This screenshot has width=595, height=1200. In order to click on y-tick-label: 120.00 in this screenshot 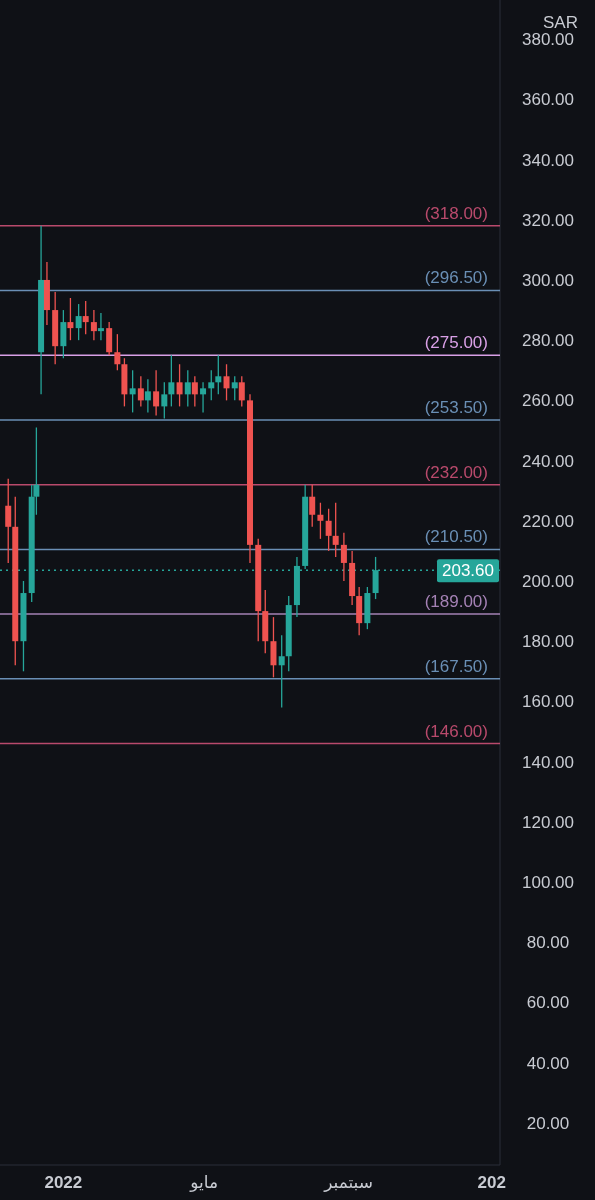, I will do `click(548, 822)`.